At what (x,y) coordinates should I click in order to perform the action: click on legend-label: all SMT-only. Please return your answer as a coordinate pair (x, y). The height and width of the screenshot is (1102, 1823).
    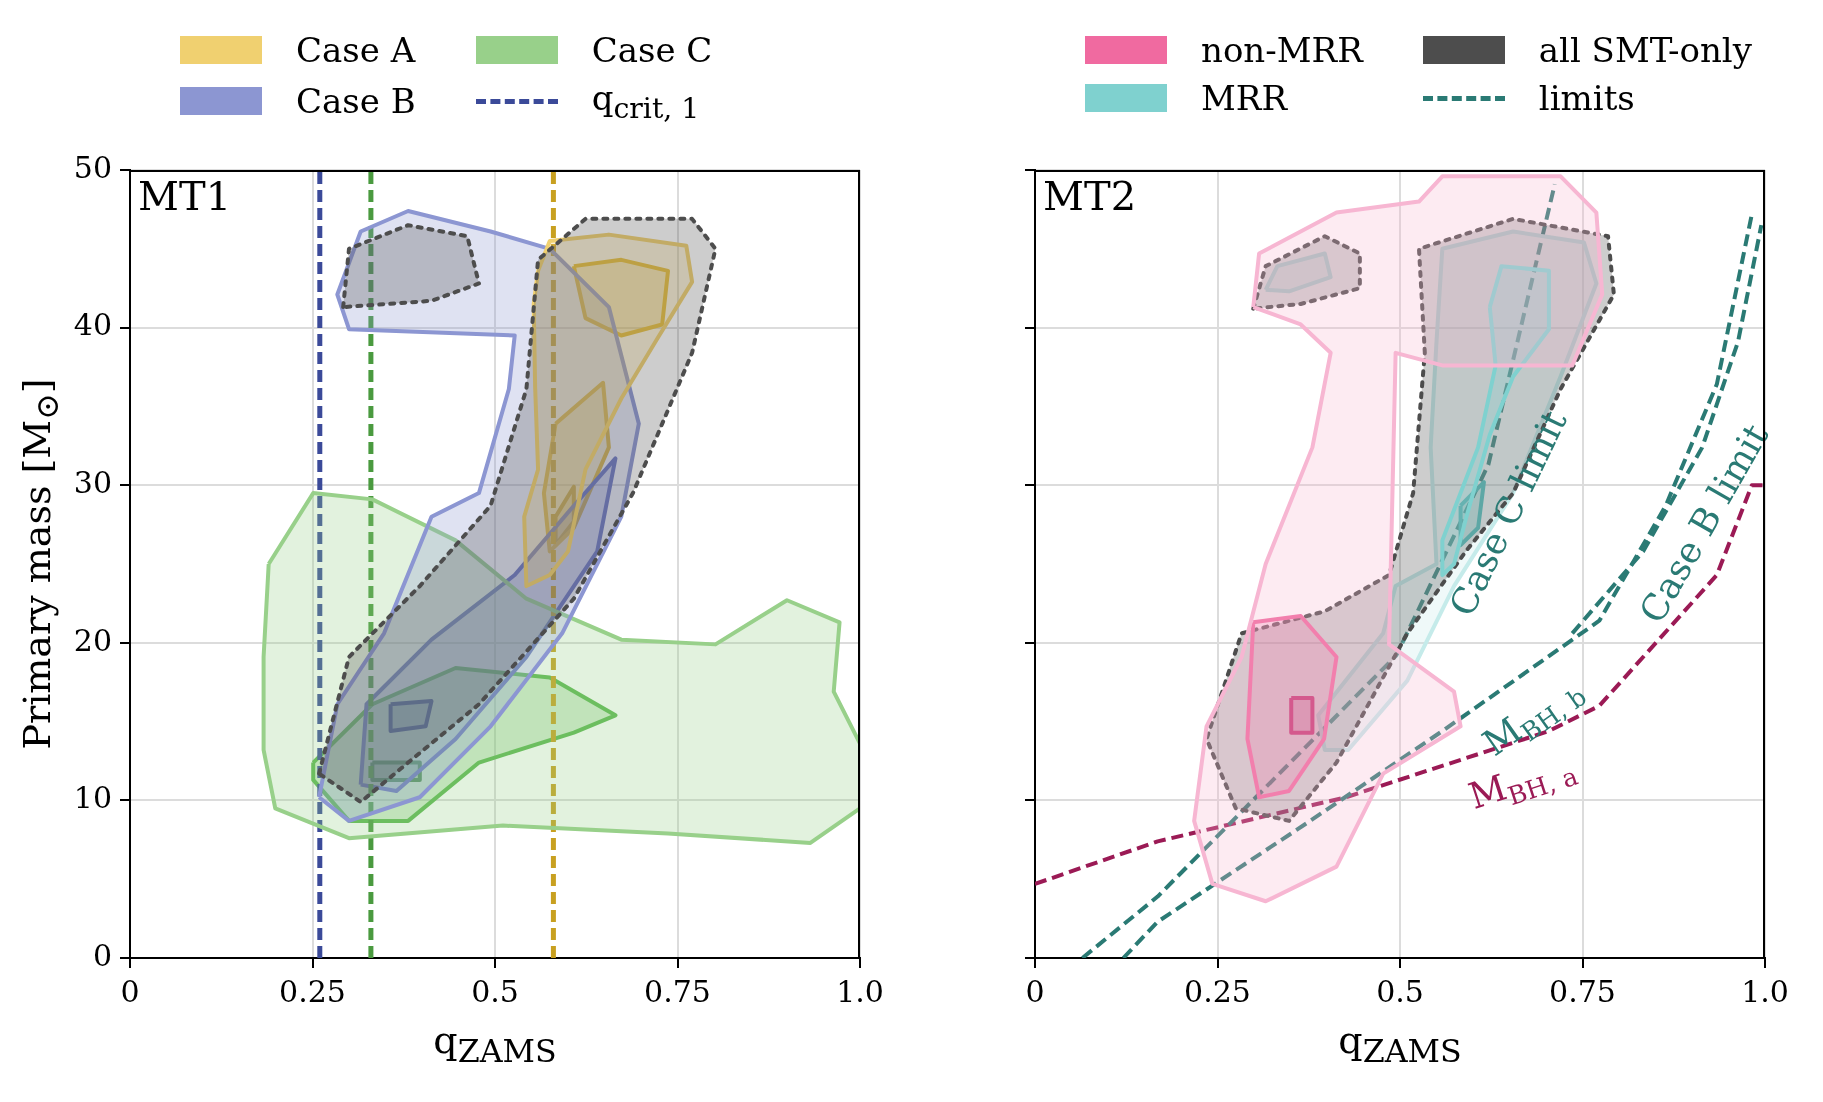
    Looking at the image, I should click on (1645, 50).